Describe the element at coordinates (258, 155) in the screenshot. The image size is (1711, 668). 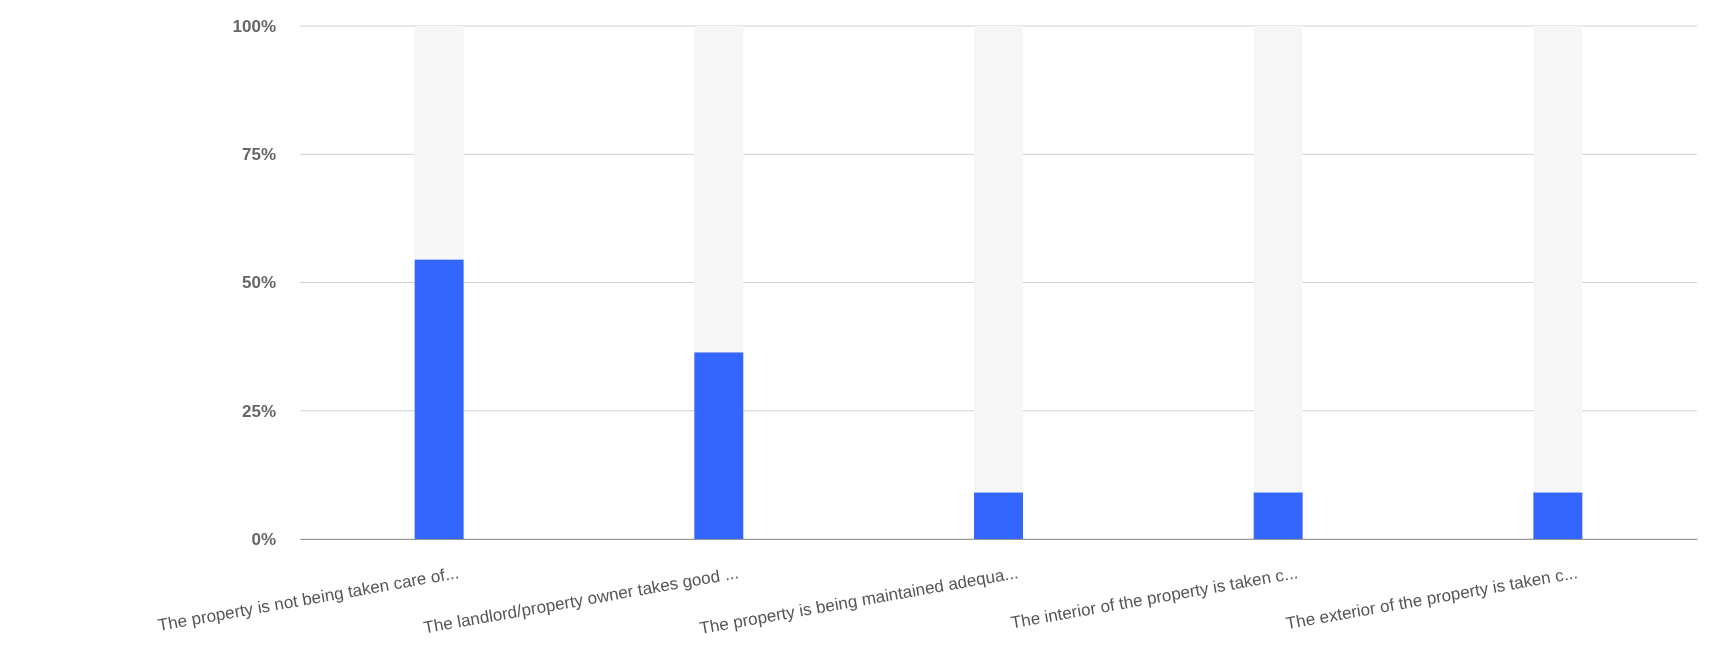
I see `y-tick-label: 75%` at that location.